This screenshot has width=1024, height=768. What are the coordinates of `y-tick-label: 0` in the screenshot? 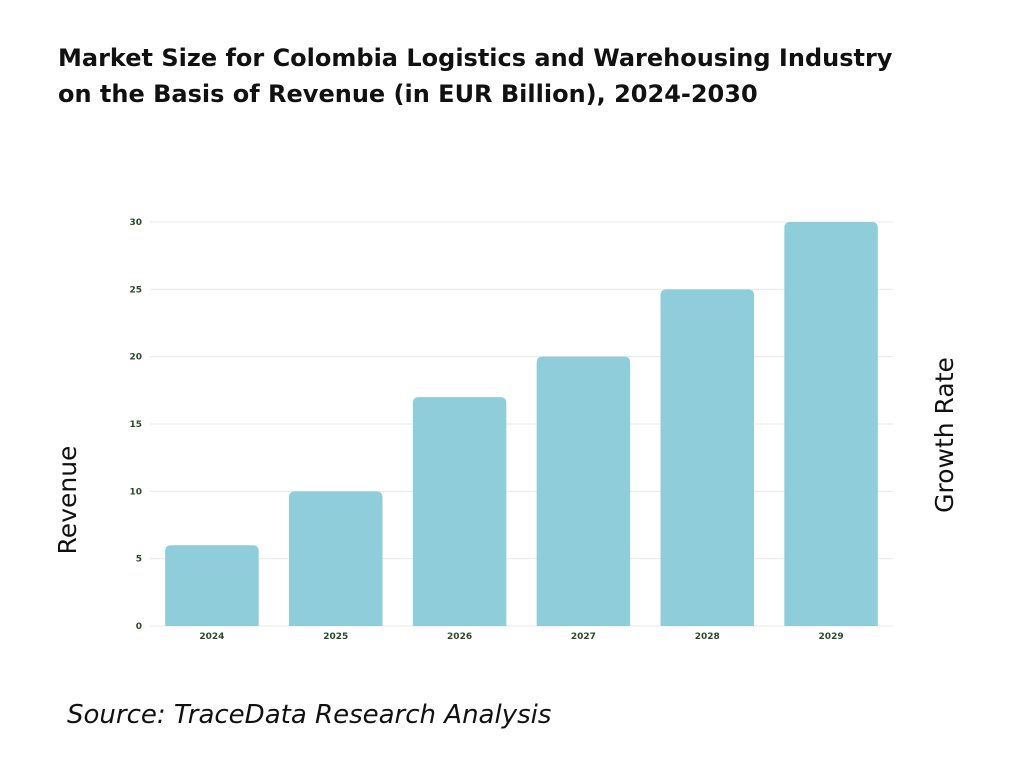 It's located at (139, 627).